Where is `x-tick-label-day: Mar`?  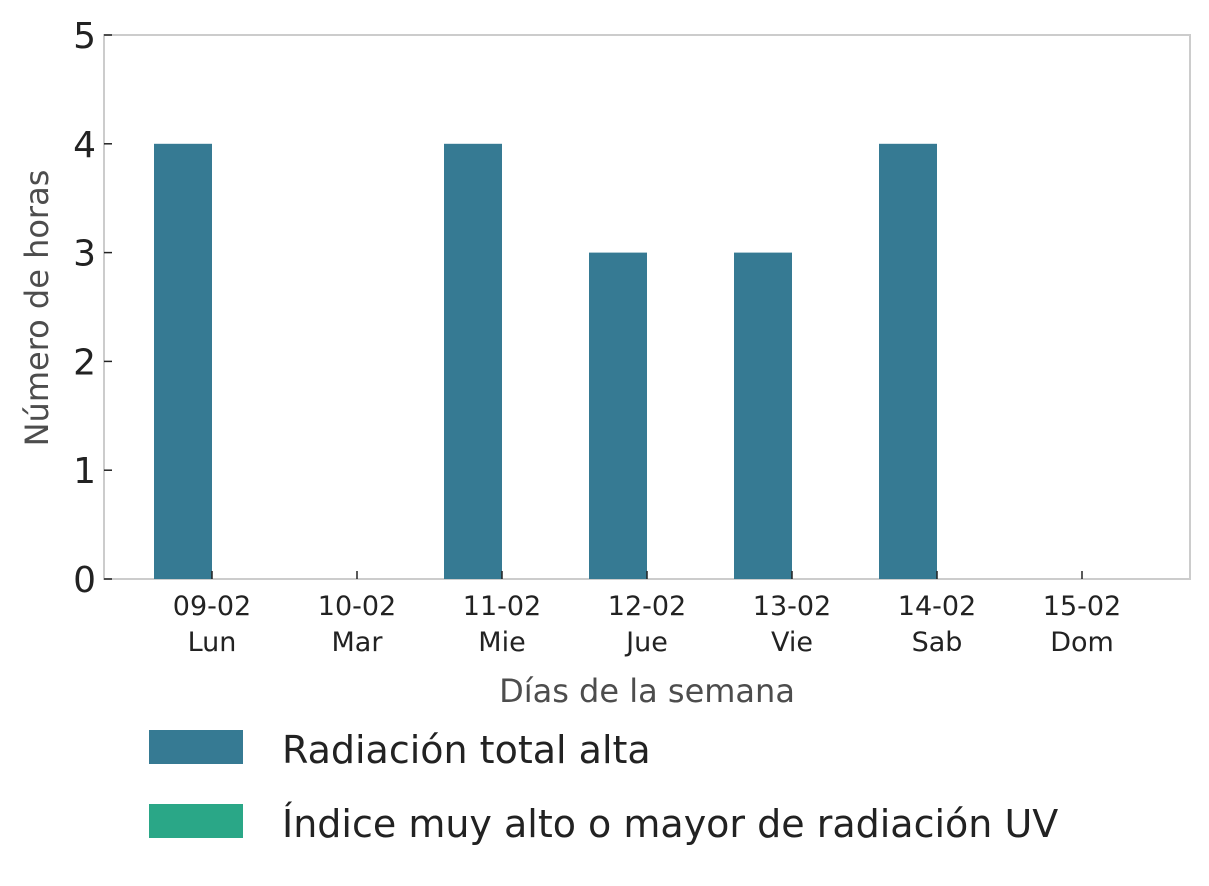 x-tick-label-day: Mar is located at coordinates (358, 642).